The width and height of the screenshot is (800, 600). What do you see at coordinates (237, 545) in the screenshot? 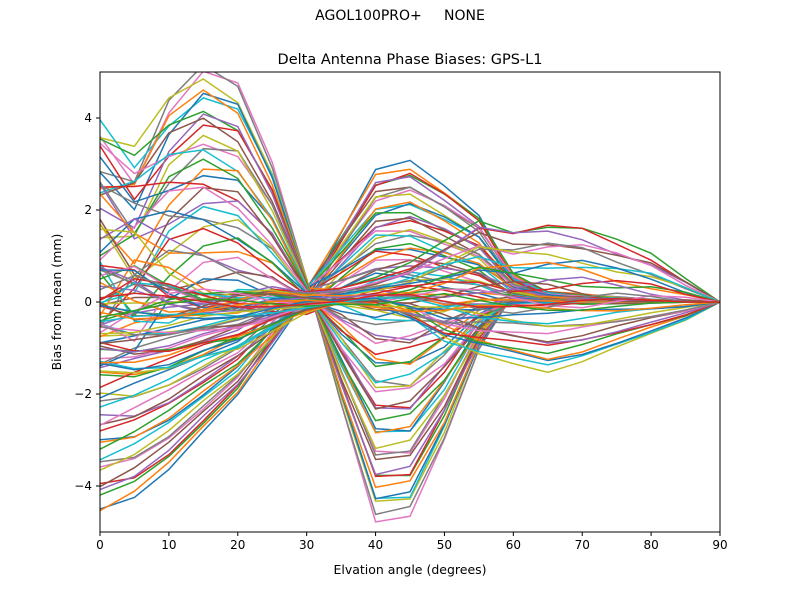
I see `x-tick-label: 20` at bounding box center [237, 545].